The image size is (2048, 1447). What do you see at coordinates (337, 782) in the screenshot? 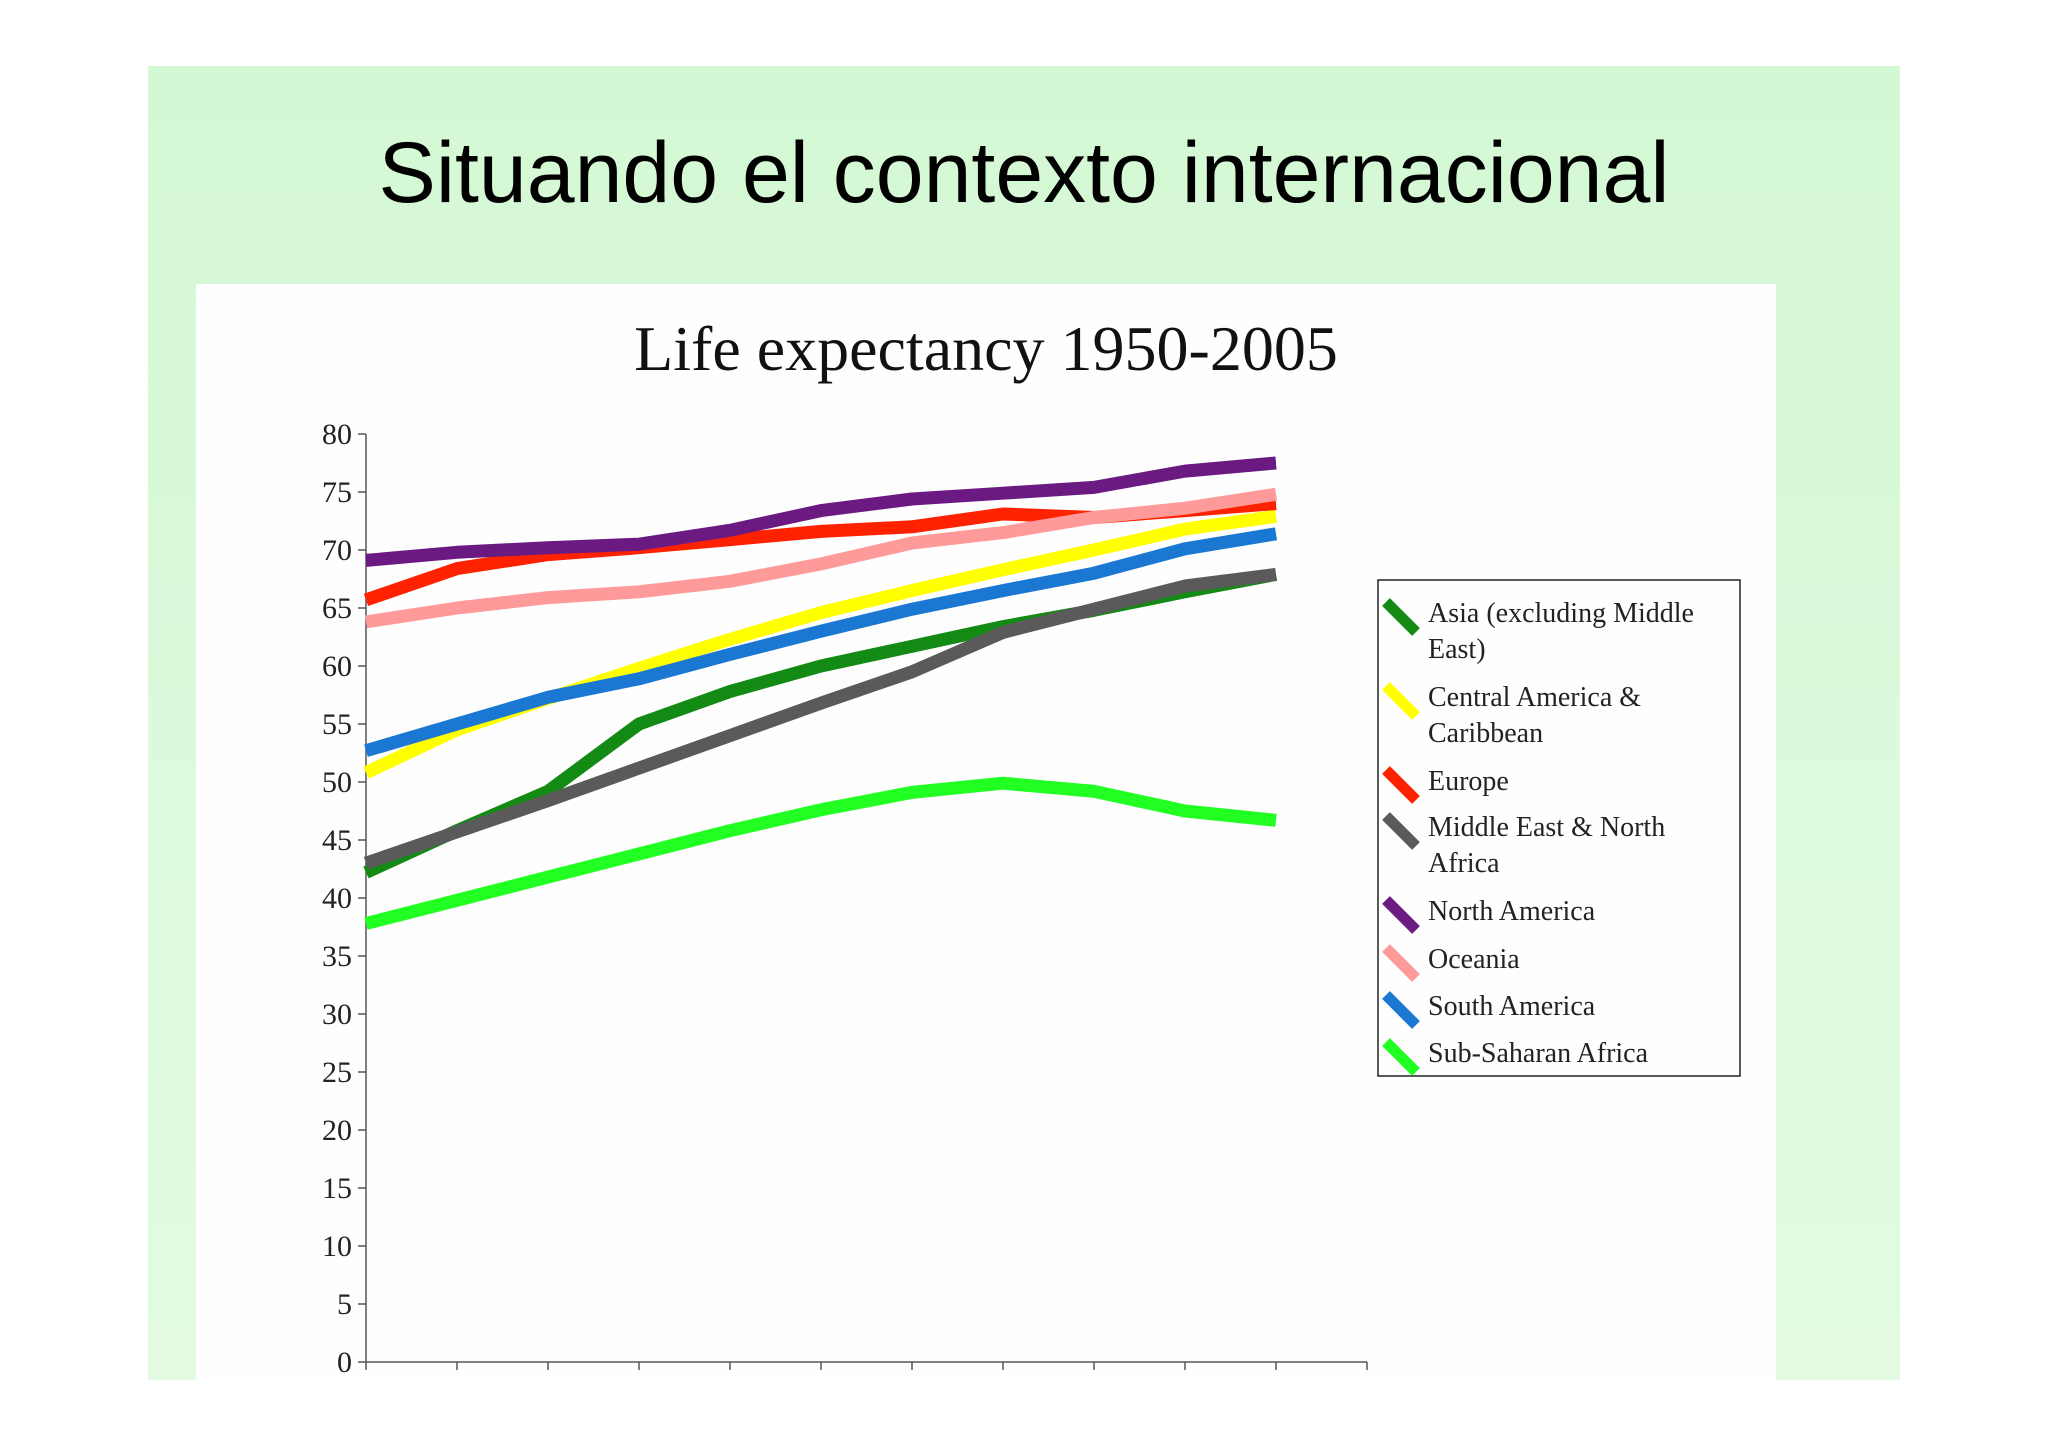
I see `y-tick-label: 50` at bounding box center [337, 782].